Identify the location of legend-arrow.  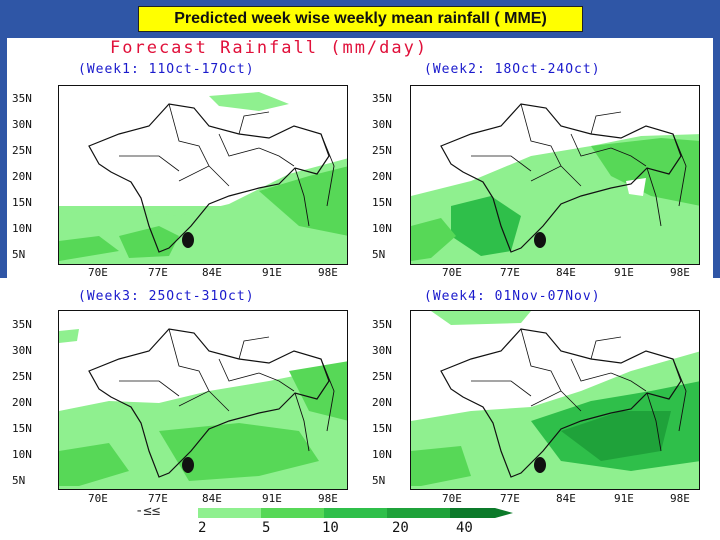
(504, 513).